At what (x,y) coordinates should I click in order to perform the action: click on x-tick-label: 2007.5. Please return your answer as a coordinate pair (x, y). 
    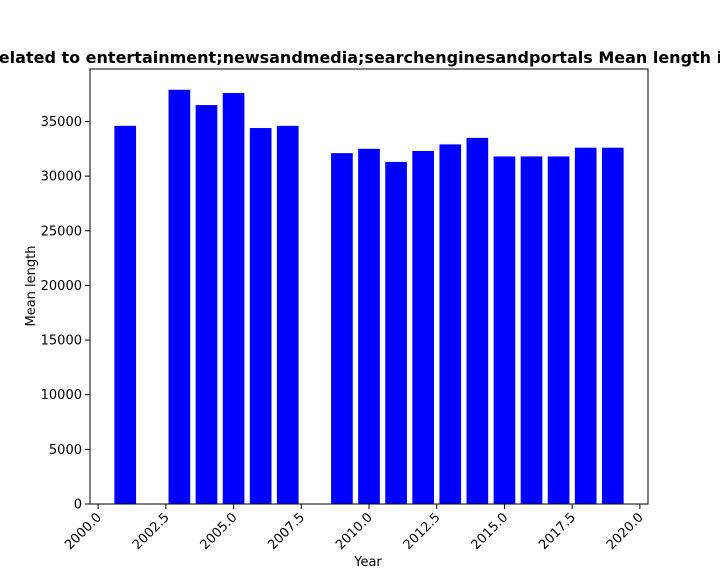
    Looking at the image, I should click on (286, 531).